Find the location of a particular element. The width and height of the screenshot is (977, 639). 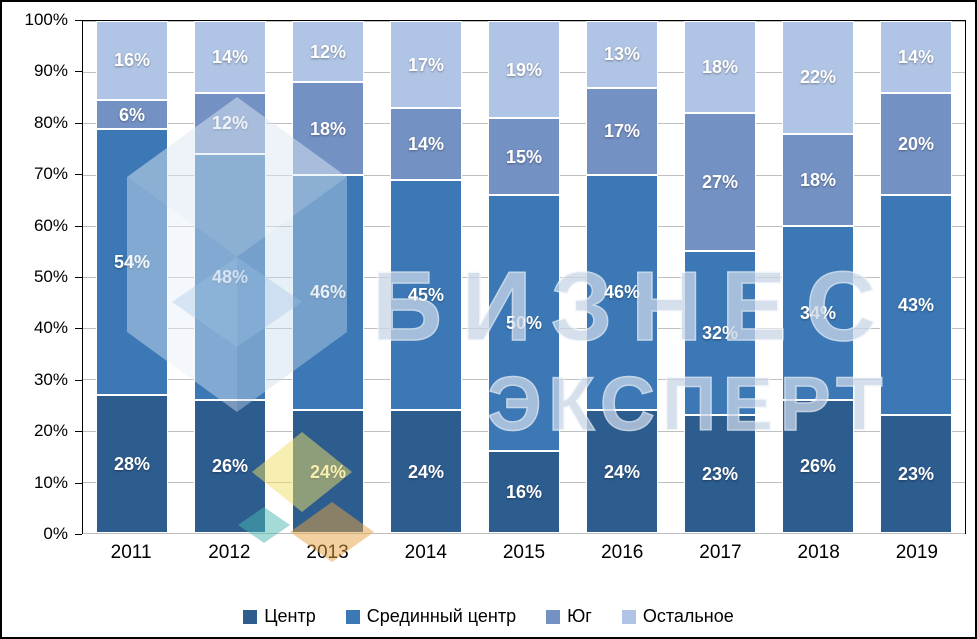

bar-column: 16% 6% 54% 28% is located at coordinates (132, 277).